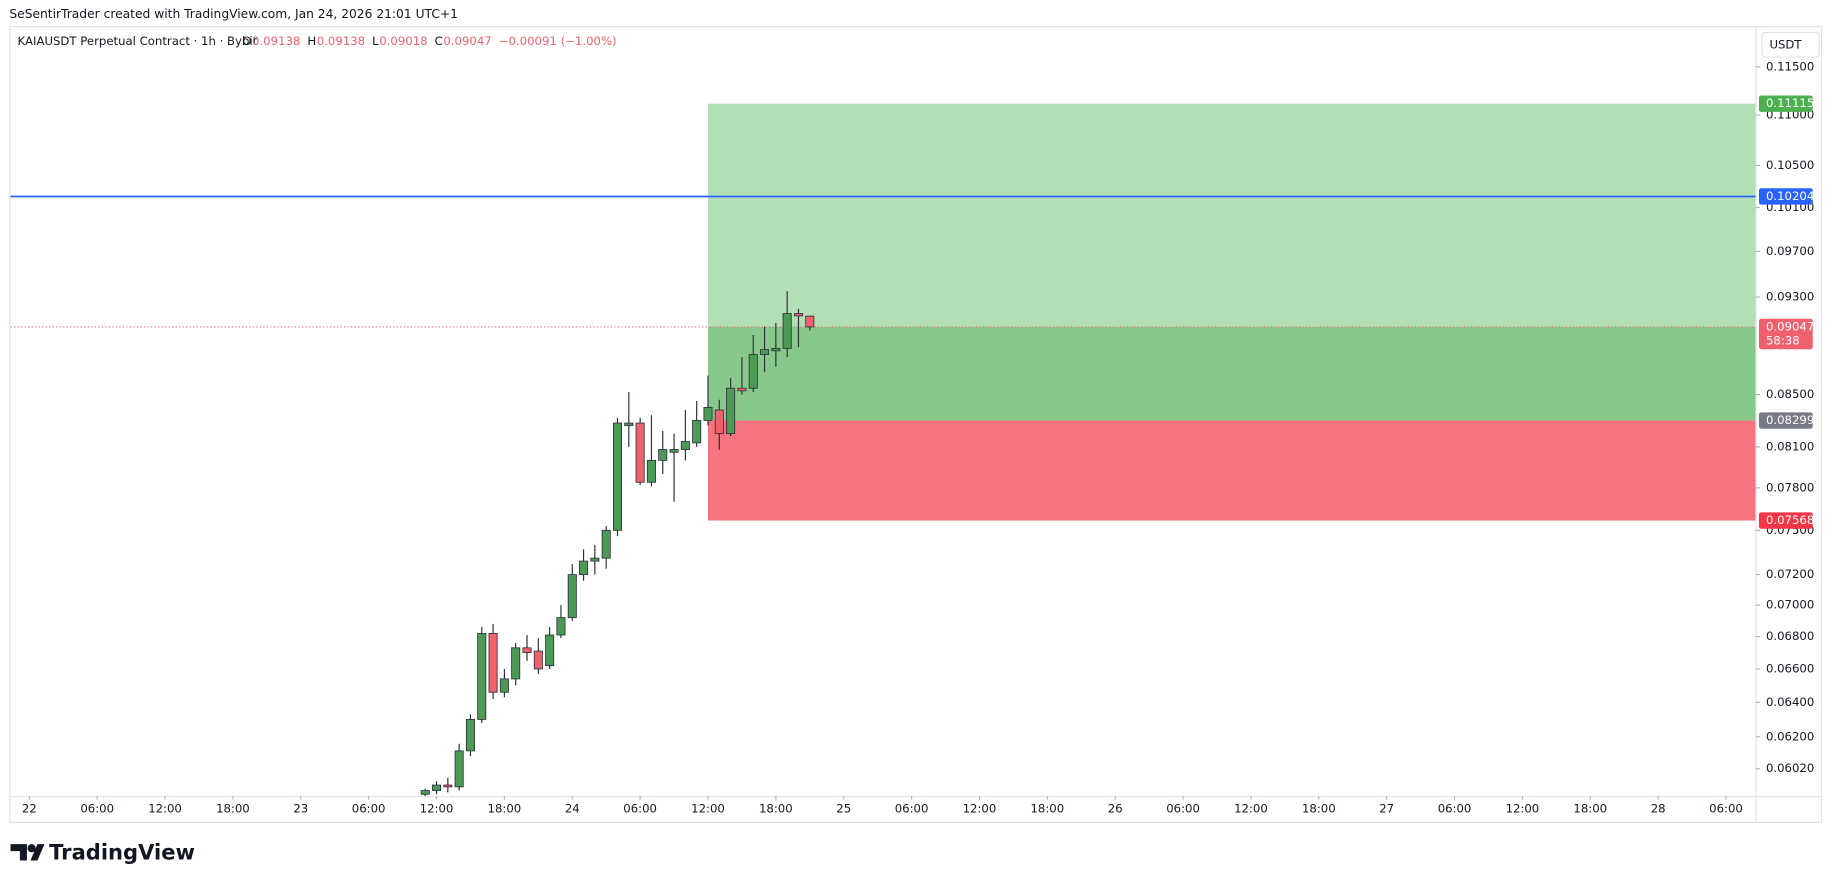 This screenshot has width=1835, height=883. I want to click on y-tick-label: 0.07200, so click(1790, 574).